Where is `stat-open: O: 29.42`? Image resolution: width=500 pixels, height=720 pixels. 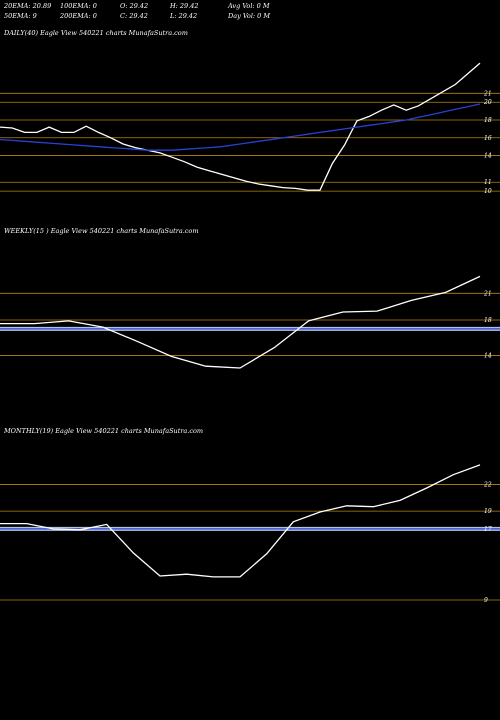
stat-open: O: 29.42 is located at coordinates (134, 6).